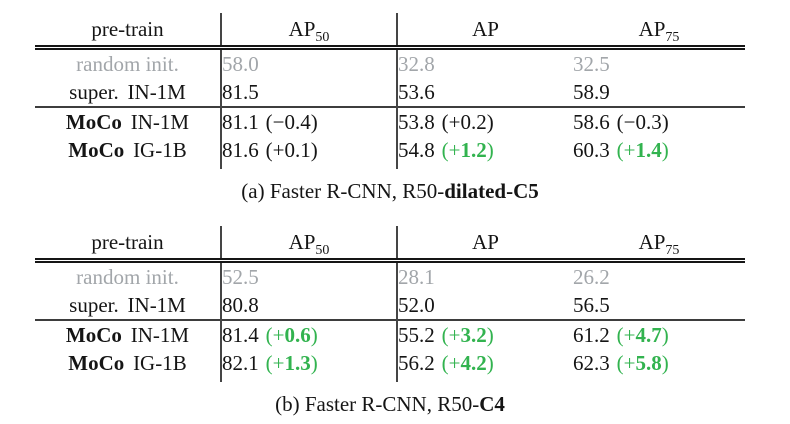 The height and width of the screenshot is (424, 790). What do you see at coordinates (309, 305) in the screenshot?
I see `metric-cell-ap50: 80.8` at bounding box center [309, 305].